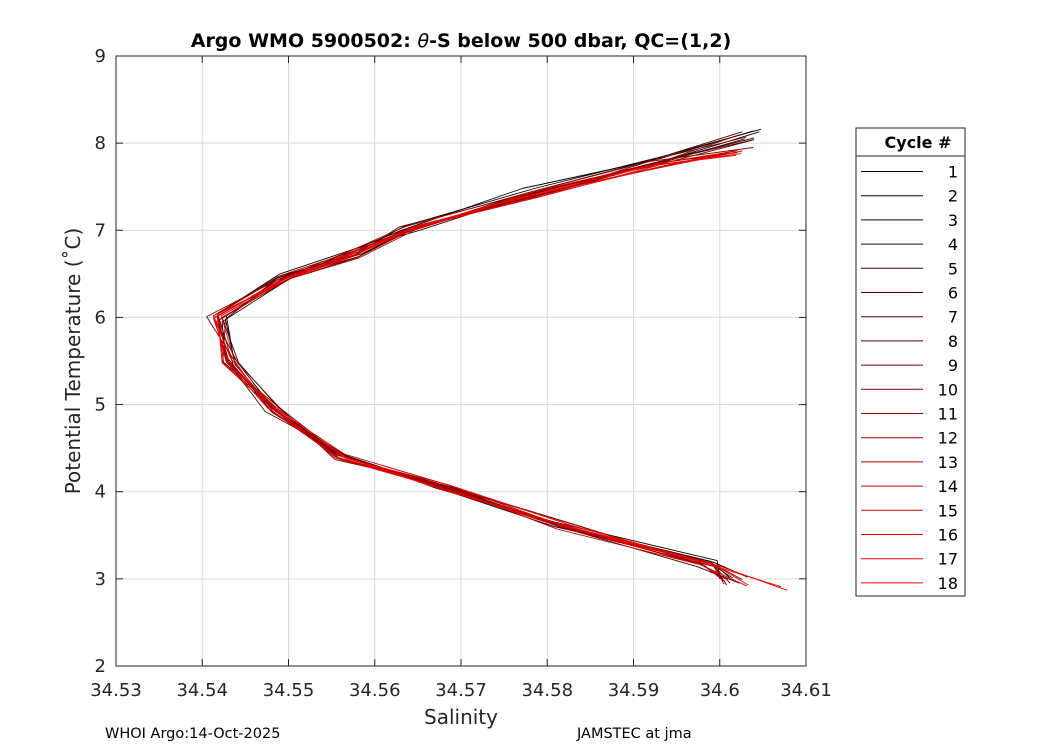  Describe the element at coordinates (100, 579) in the screenshot. I see `y-tick-label: 3` at that location.